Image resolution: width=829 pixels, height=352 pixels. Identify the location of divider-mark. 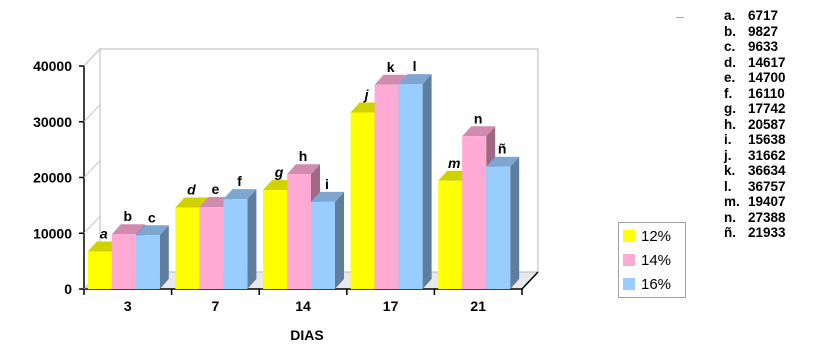
(680, 17).